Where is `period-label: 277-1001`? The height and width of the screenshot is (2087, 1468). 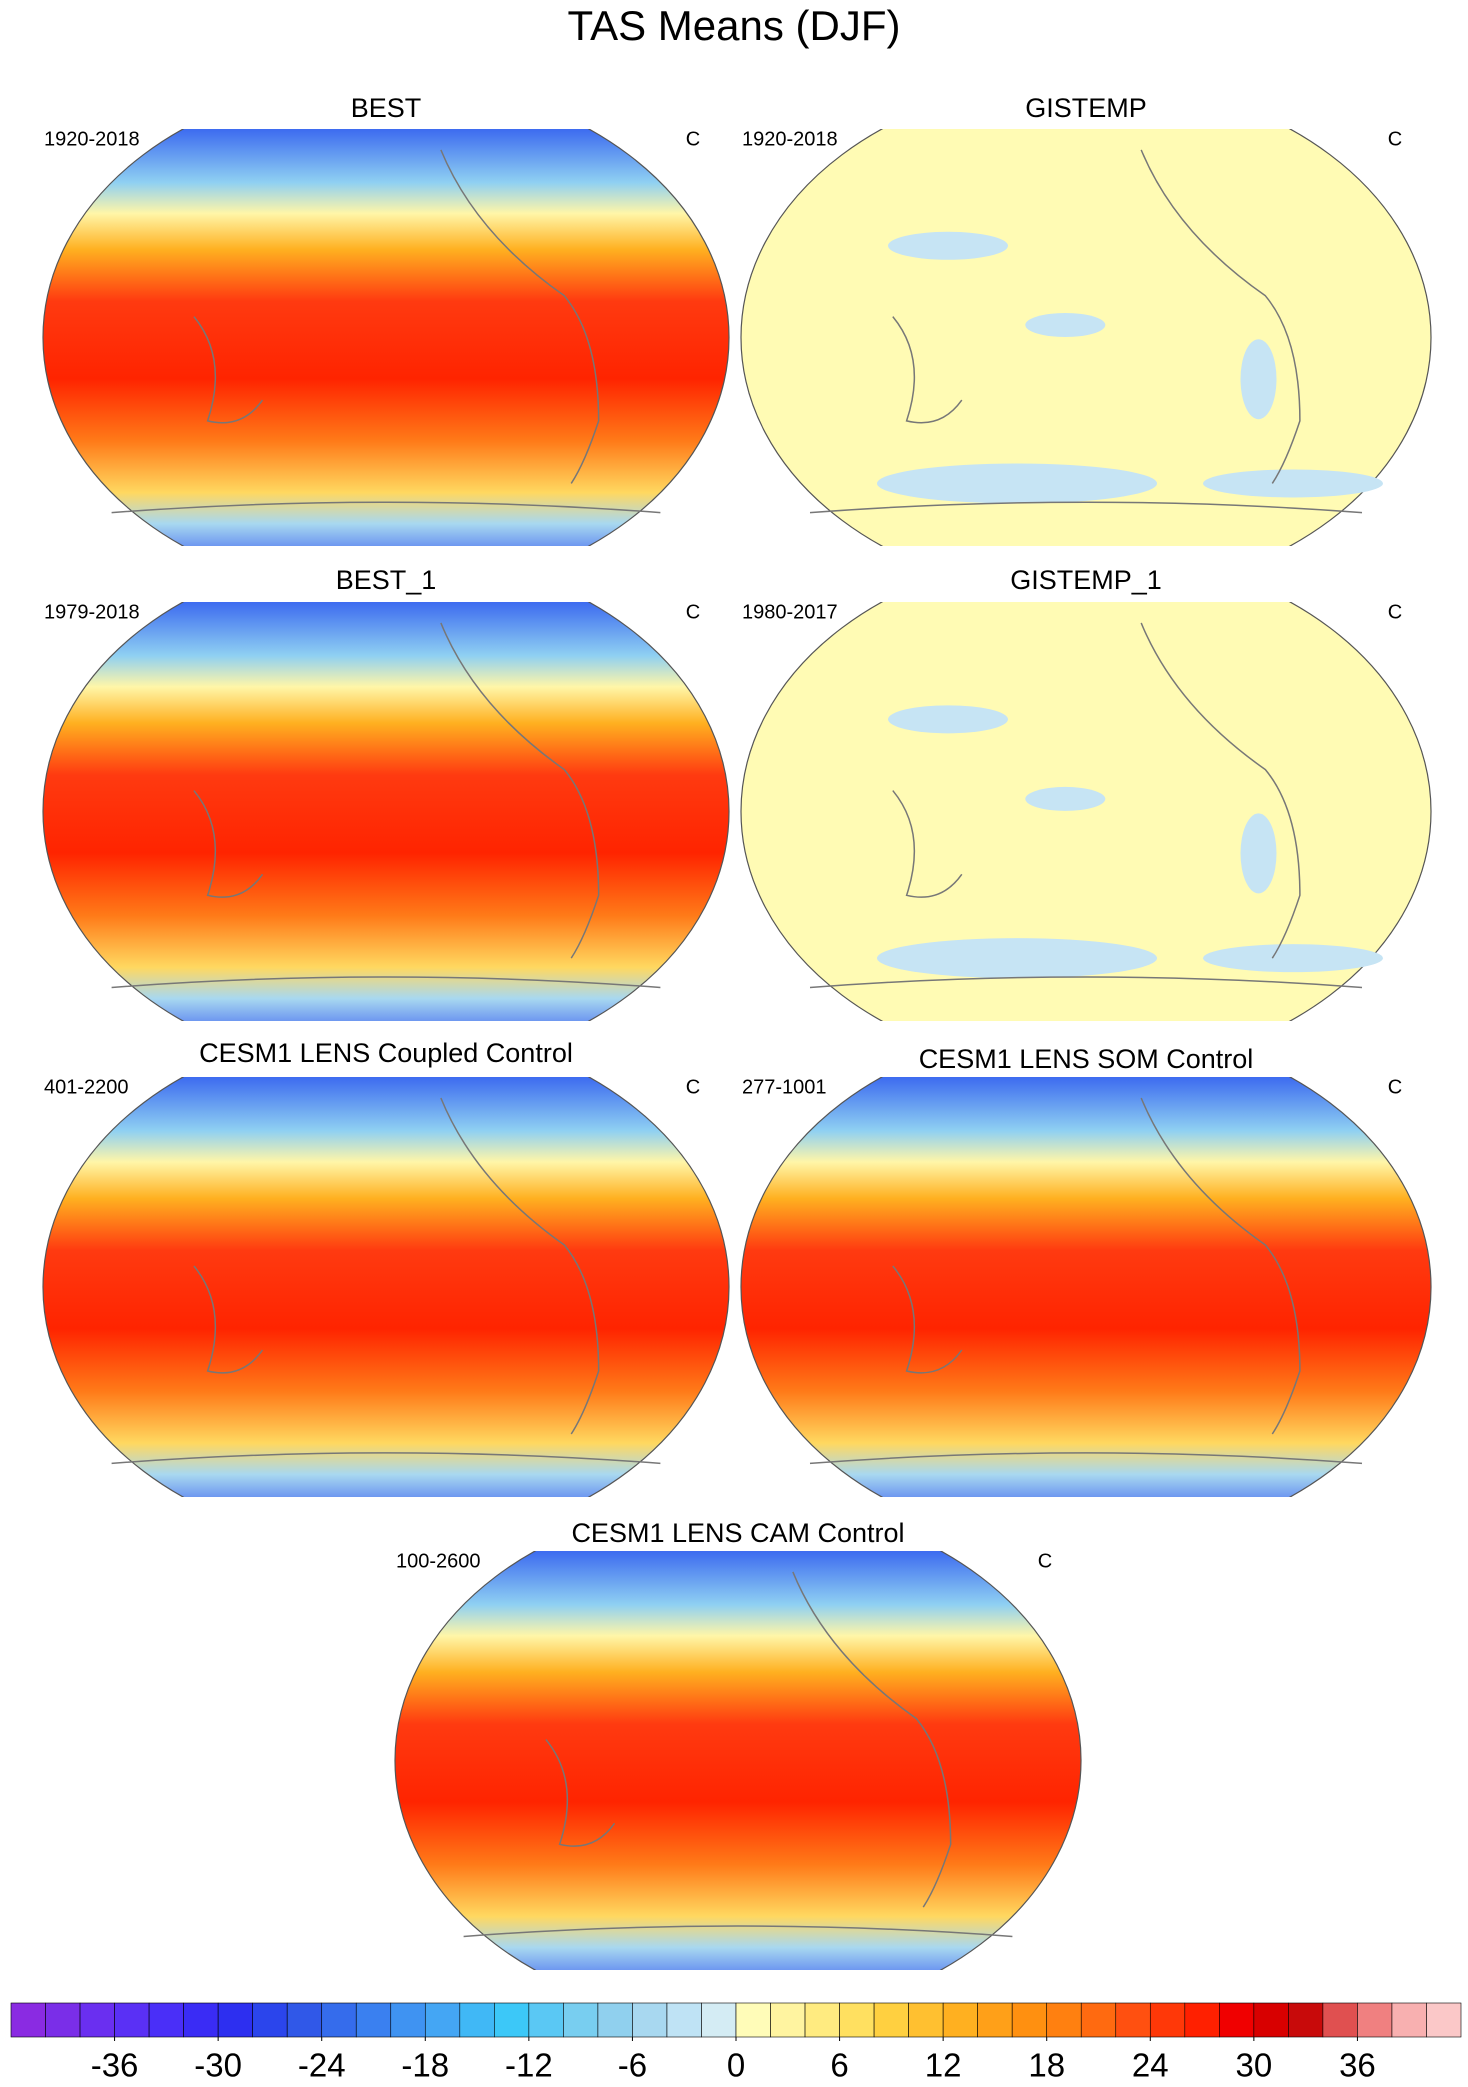
period-label: 277-1001 is located at coordinates (784, 1087).